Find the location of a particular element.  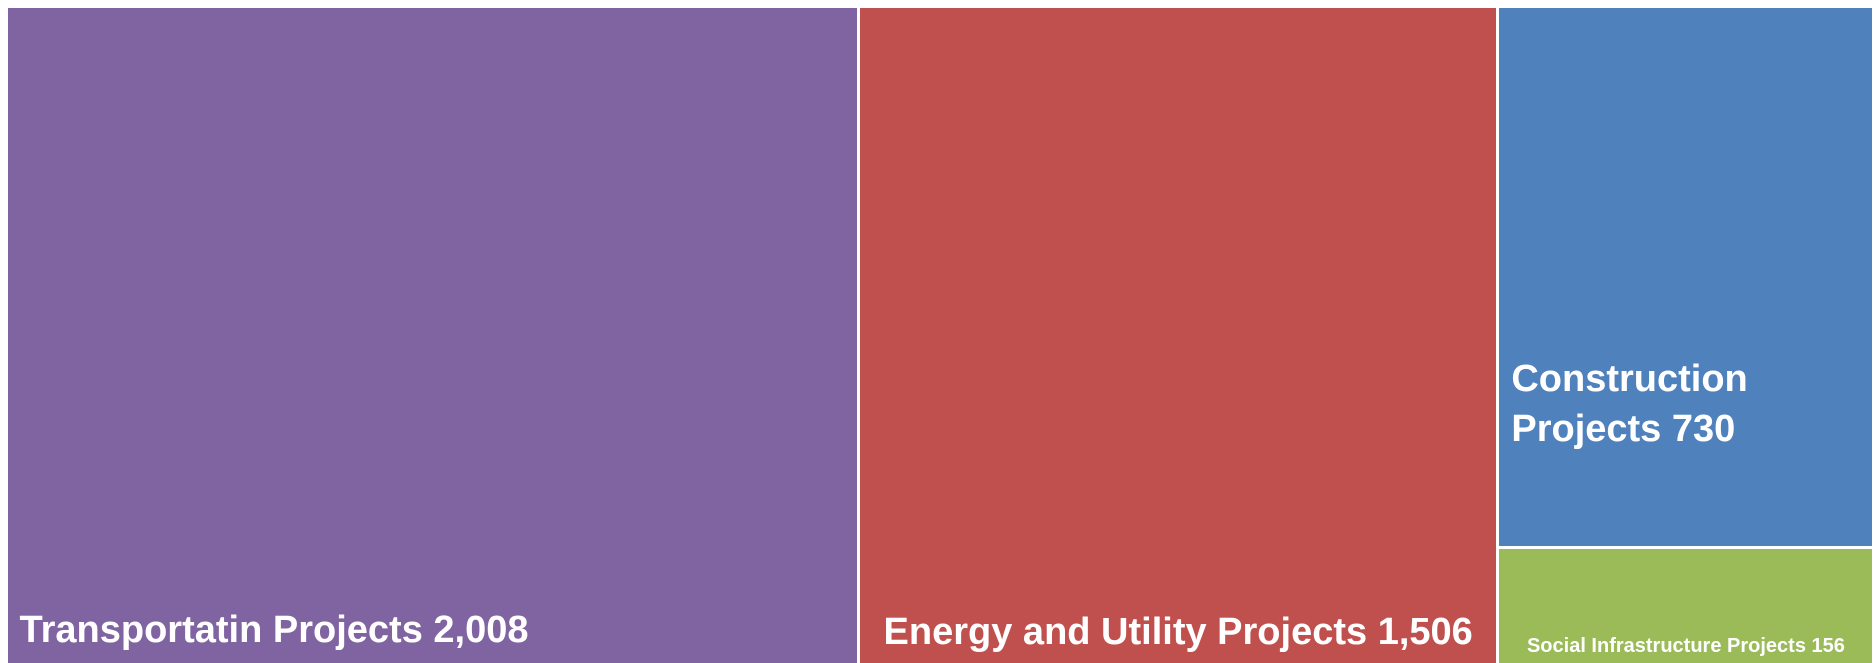

category-name: Energy and Utility Projects is located at coordinates (1125, 631).